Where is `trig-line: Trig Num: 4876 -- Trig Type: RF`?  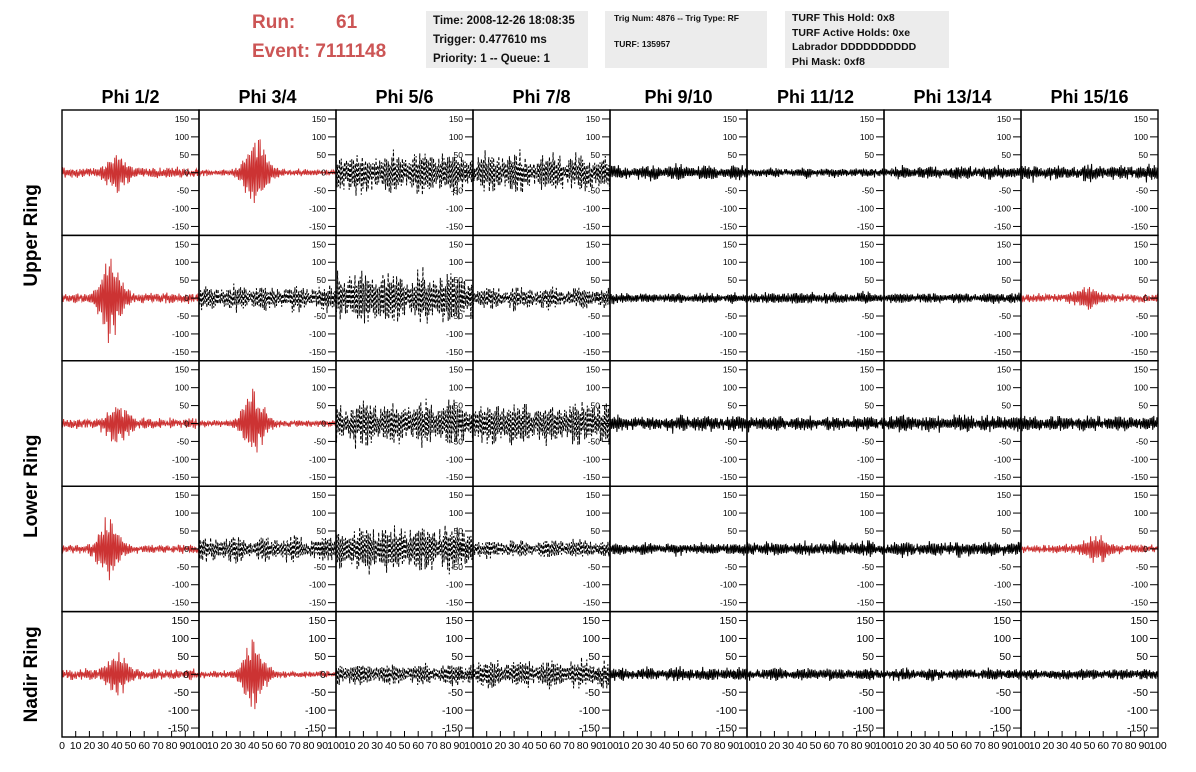
trig-line: Trig Num: 4876 -- Trig Type: RF is located at coordinates (676, 18).